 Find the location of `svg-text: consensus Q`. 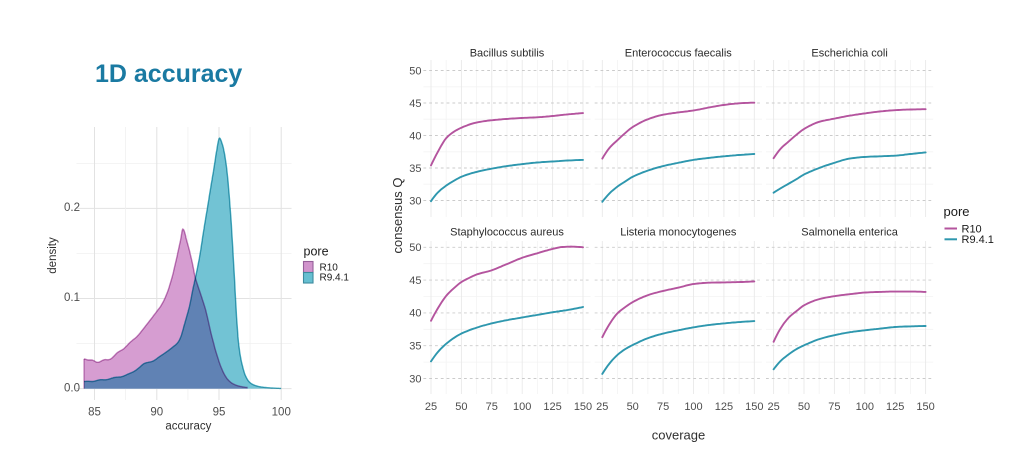

svg-text: consensus Q is located at coordinates (397, 216).